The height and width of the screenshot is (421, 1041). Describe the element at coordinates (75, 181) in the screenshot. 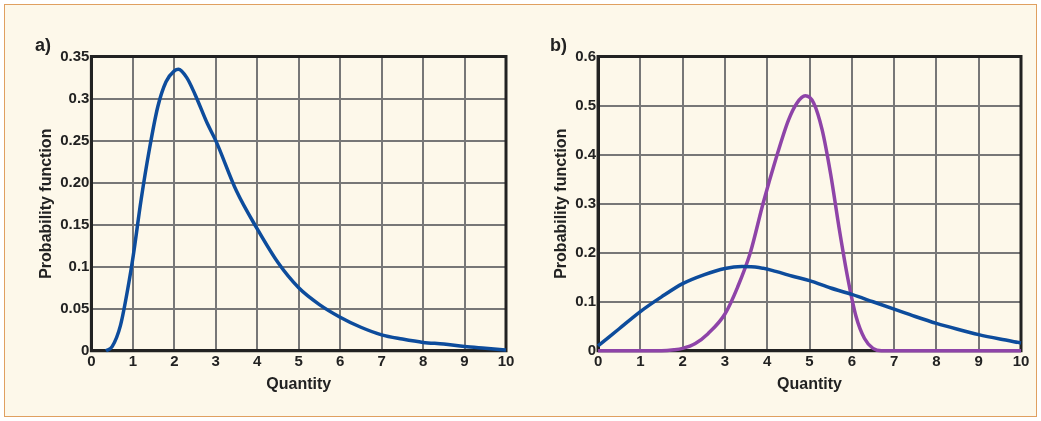

I see `y-tick-label: 0.20` at that location.